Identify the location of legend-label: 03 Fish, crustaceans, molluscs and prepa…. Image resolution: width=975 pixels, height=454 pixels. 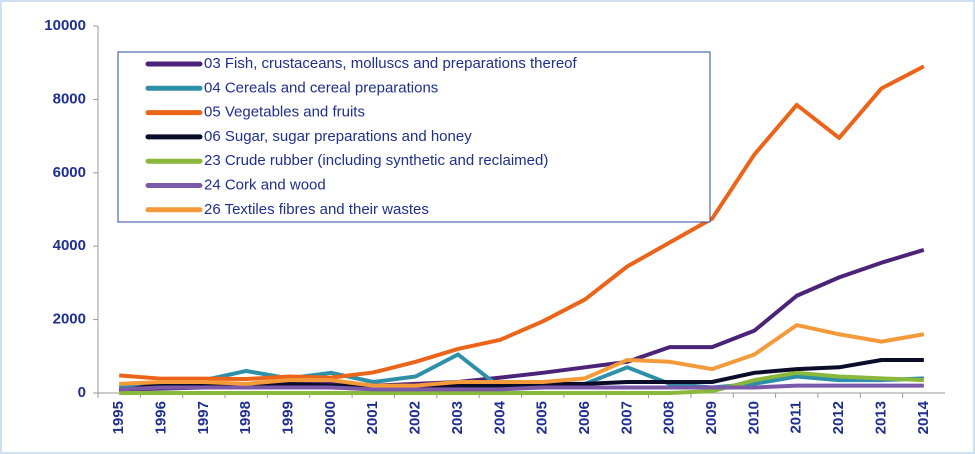
(391, 63).